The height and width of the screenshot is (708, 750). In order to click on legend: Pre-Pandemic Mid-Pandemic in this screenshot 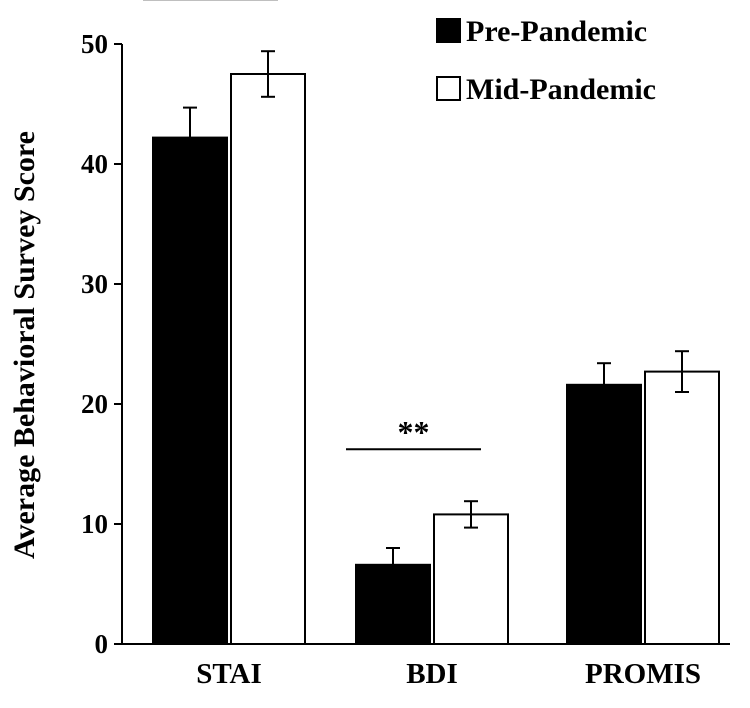, I will do `click(546, 60)`.